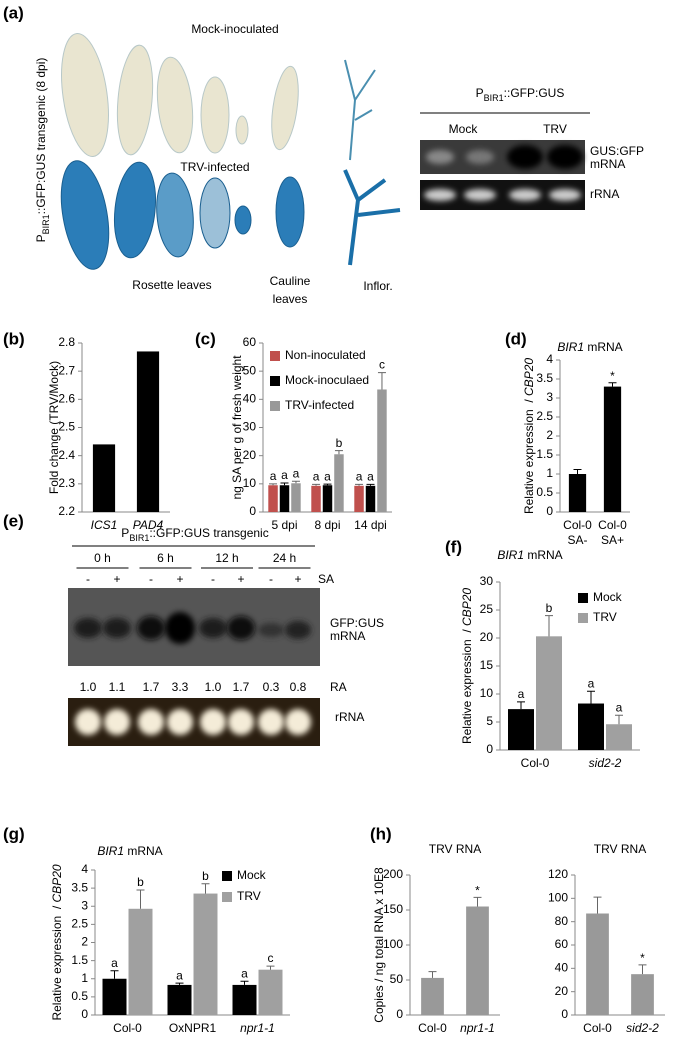 The height and width of the screenshot is (1050, 697). I want to click on northern-blot, so click(194, 667).